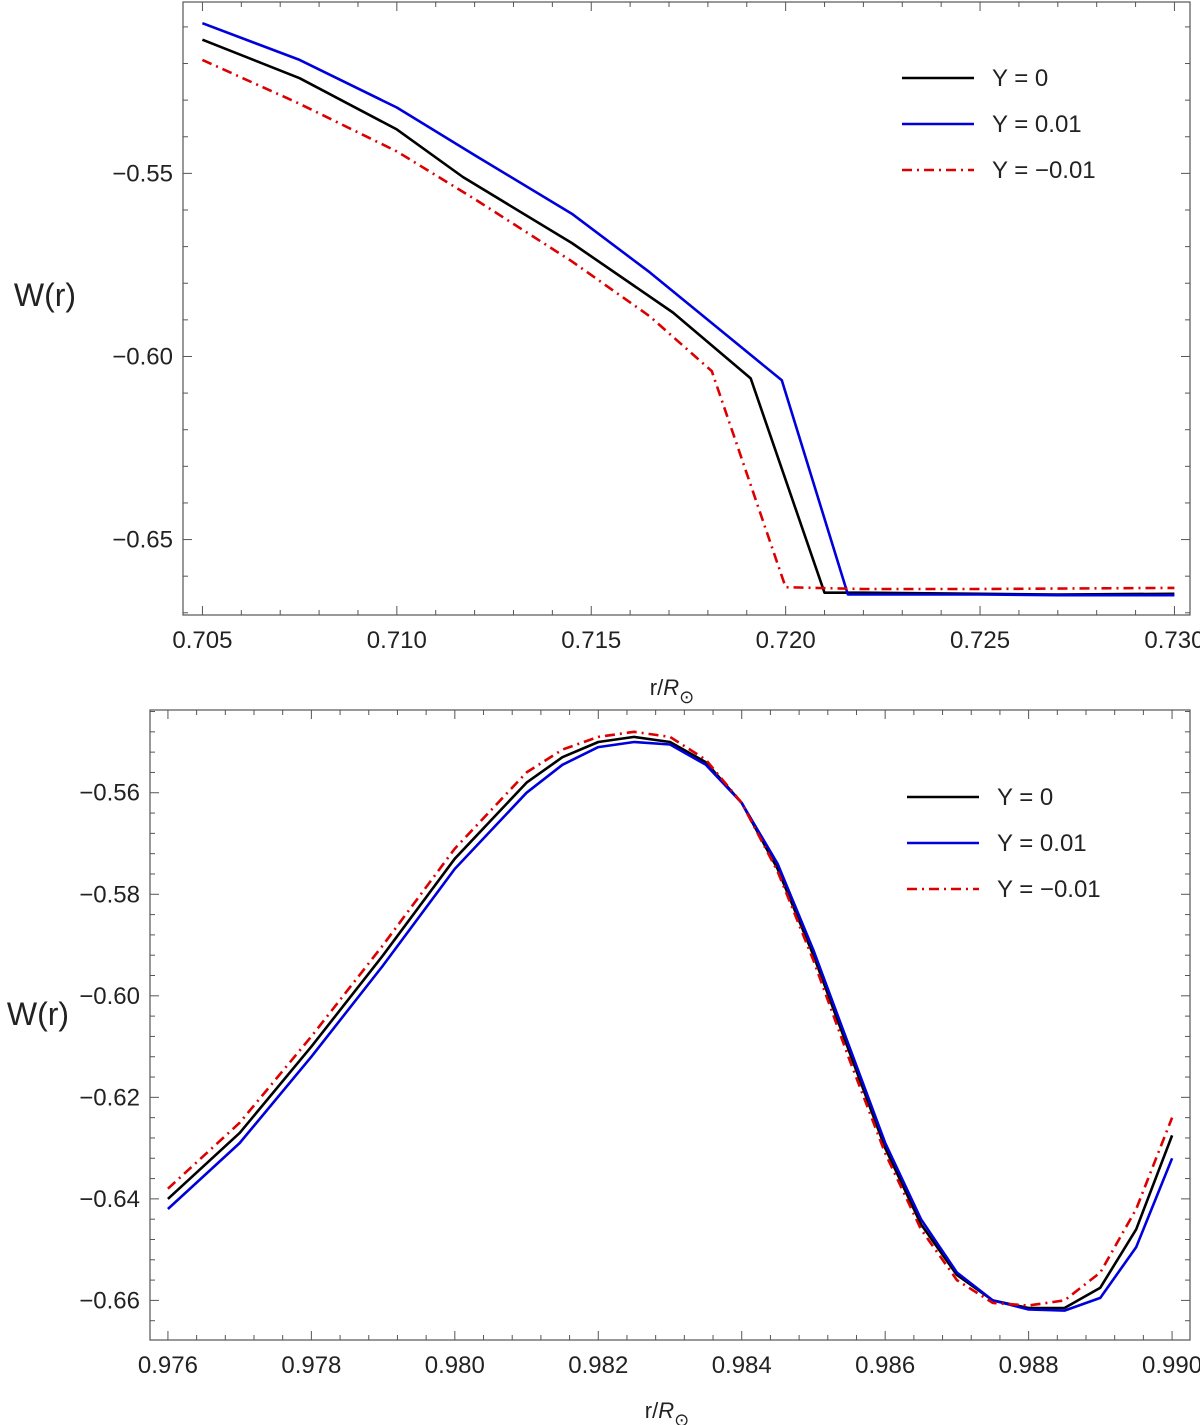 This screenshot has height=1425, width=1200. Describe the element at coordinates (109, 1199) in the screenshot. I see `y-tick-label: −0.64` at that location.